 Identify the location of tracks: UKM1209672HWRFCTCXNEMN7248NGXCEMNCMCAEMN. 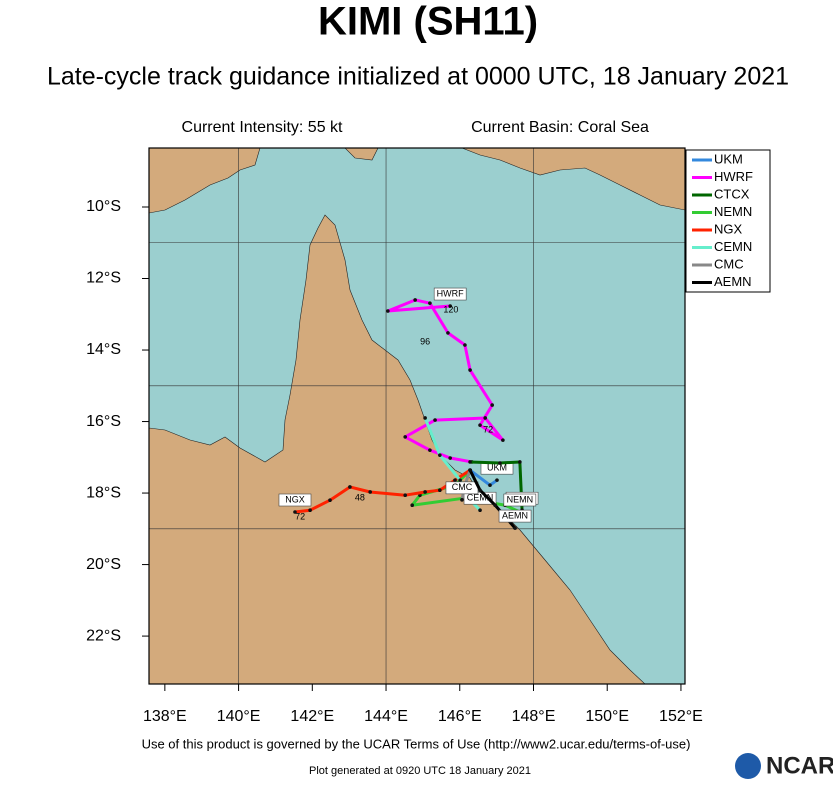
(408, 408).